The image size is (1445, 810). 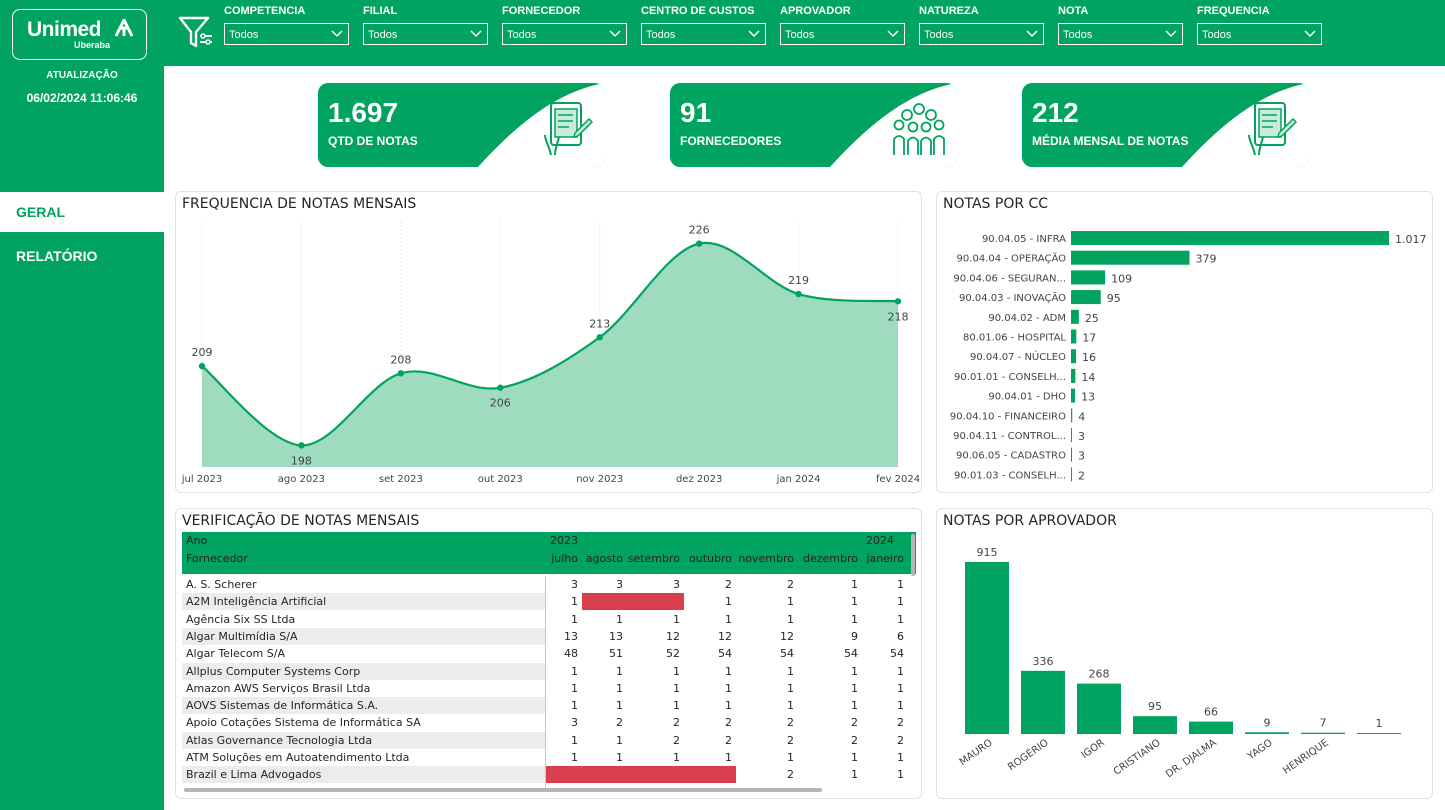 What do you see at coordinates (1081, 475) in the screenshot?
I see `data-label: 2` at bounding box center [1081, 475].